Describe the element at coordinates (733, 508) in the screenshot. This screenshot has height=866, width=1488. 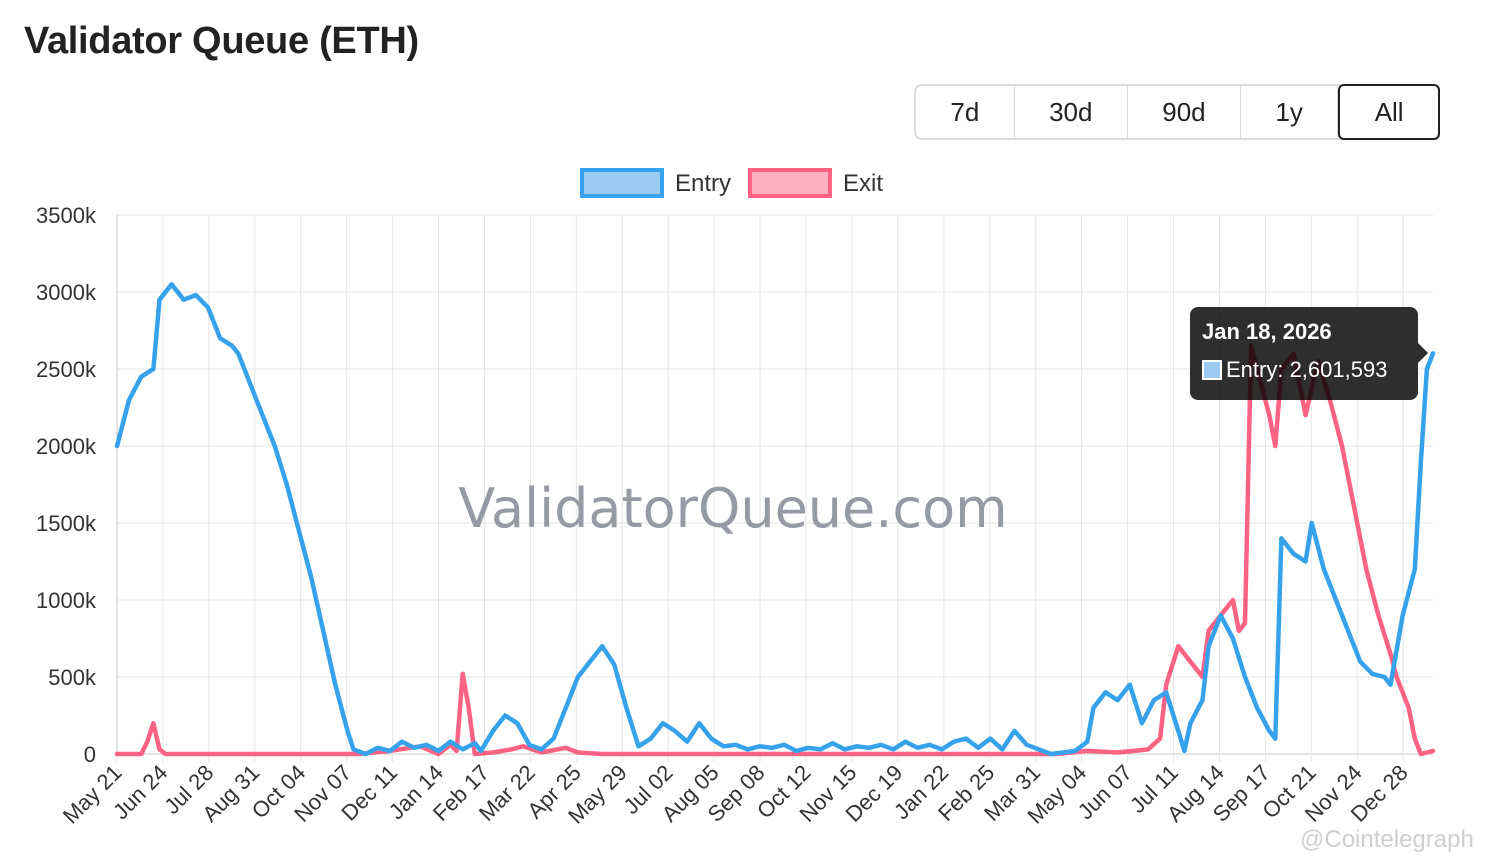
I see `watermark-text: ValidatorQueue.com` at that location.